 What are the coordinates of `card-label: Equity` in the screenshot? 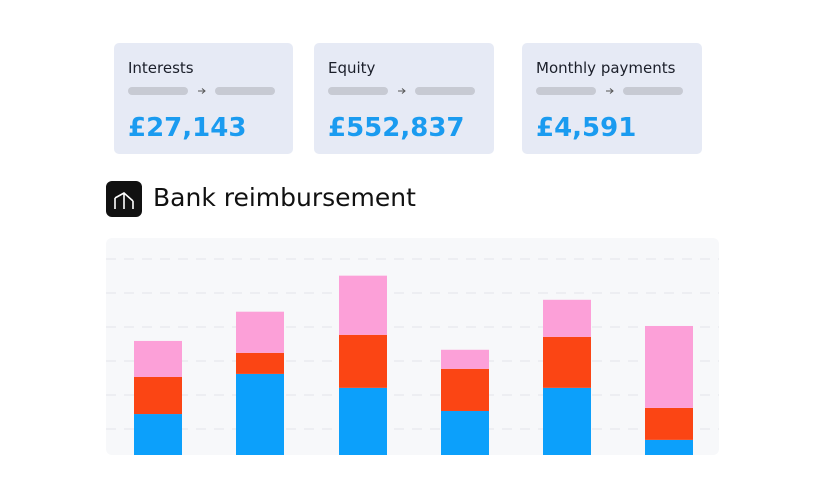 It's located at (352, 68).